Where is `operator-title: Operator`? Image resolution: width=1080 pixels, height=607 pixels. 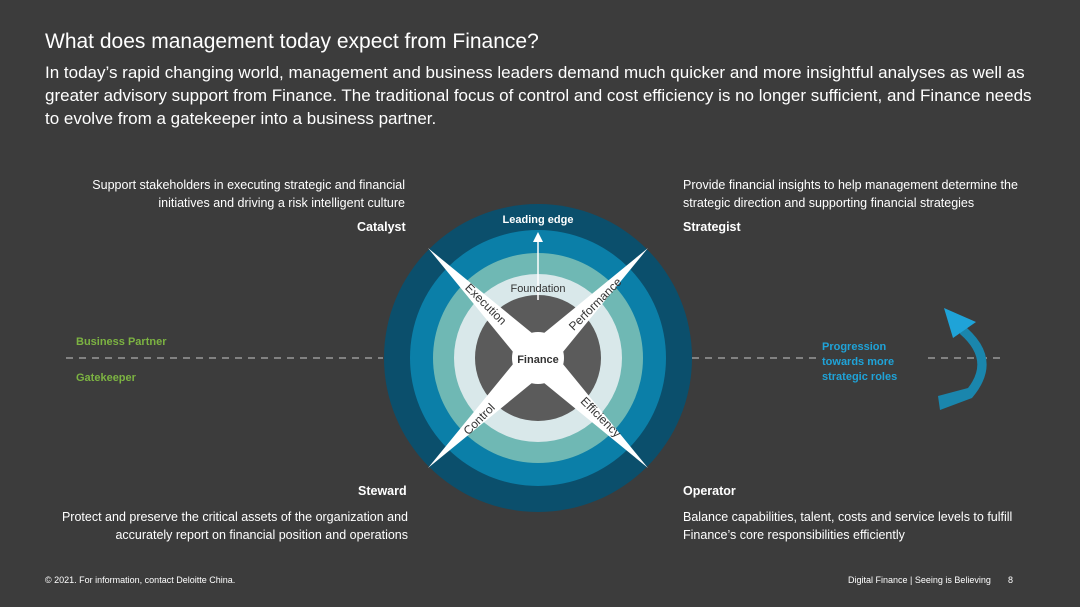
operator-title: Operator is located at coordinates (709, 491).